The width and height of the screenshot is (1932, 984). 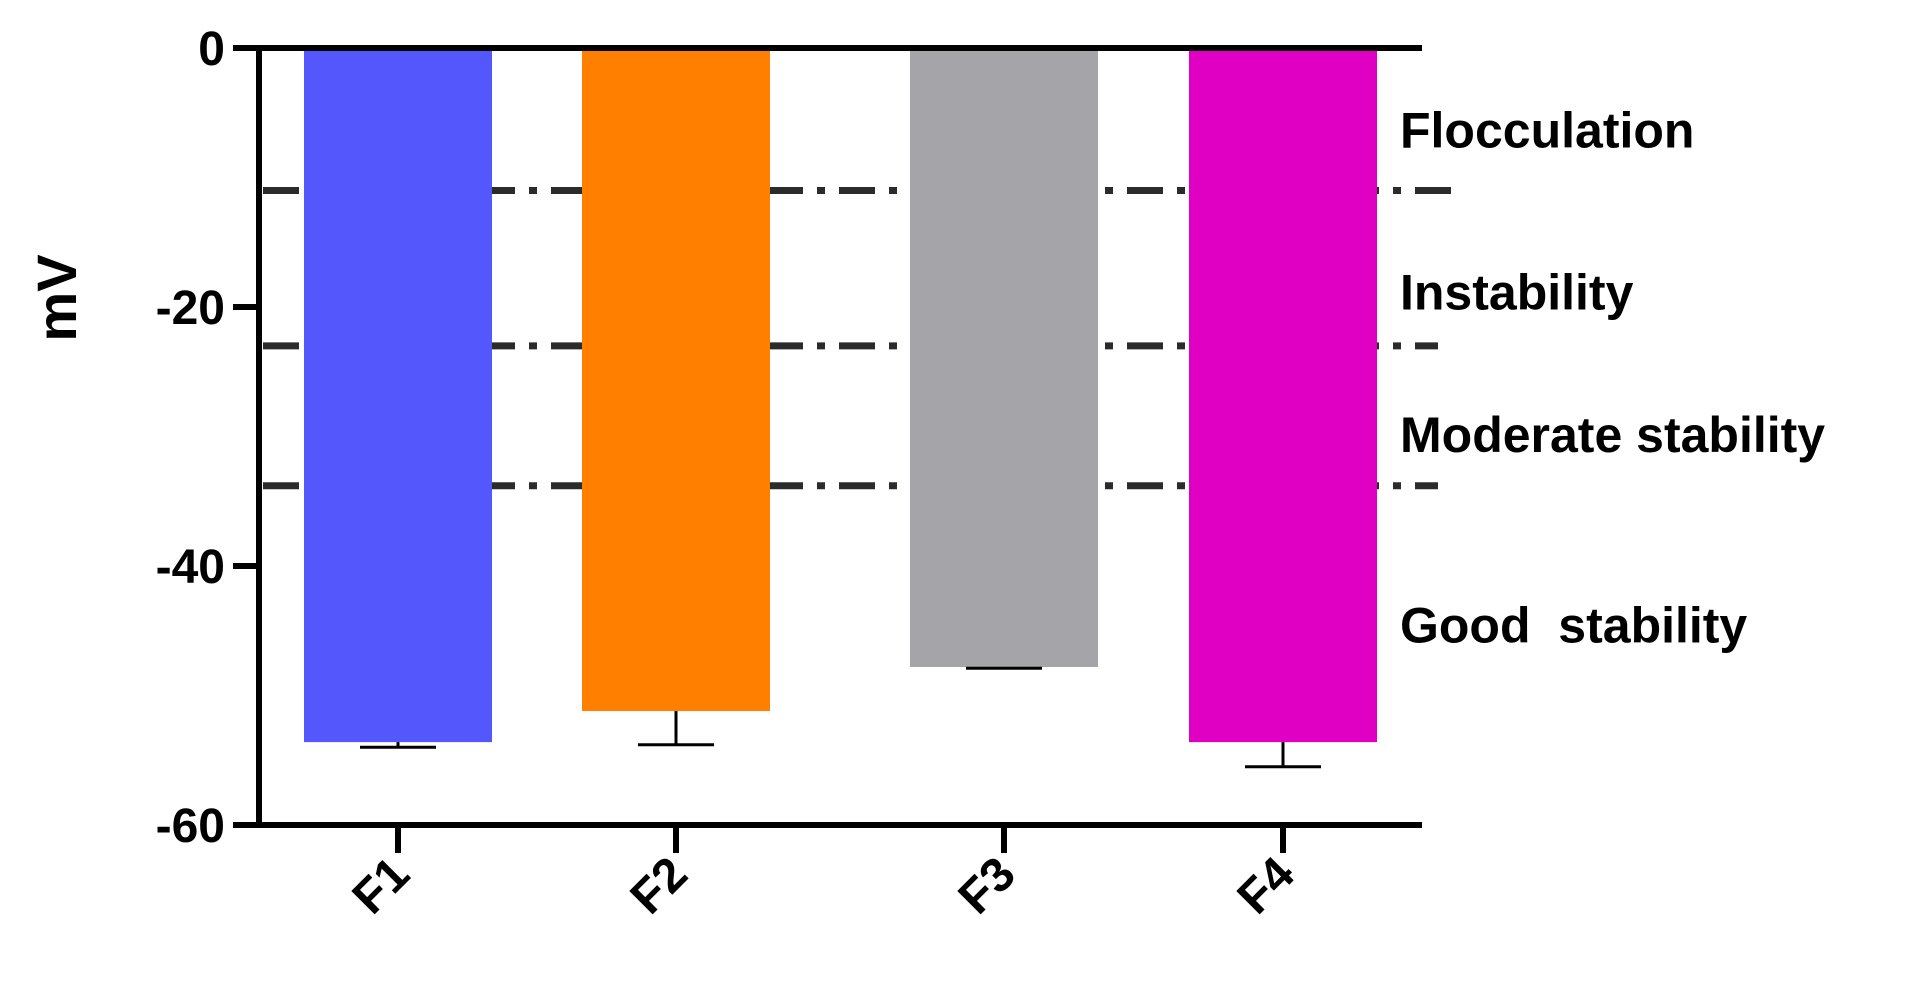 What do you see at coordinates (676, 380) in the screenshot?
I see `bar-f2` at bounding box center [676, 380].